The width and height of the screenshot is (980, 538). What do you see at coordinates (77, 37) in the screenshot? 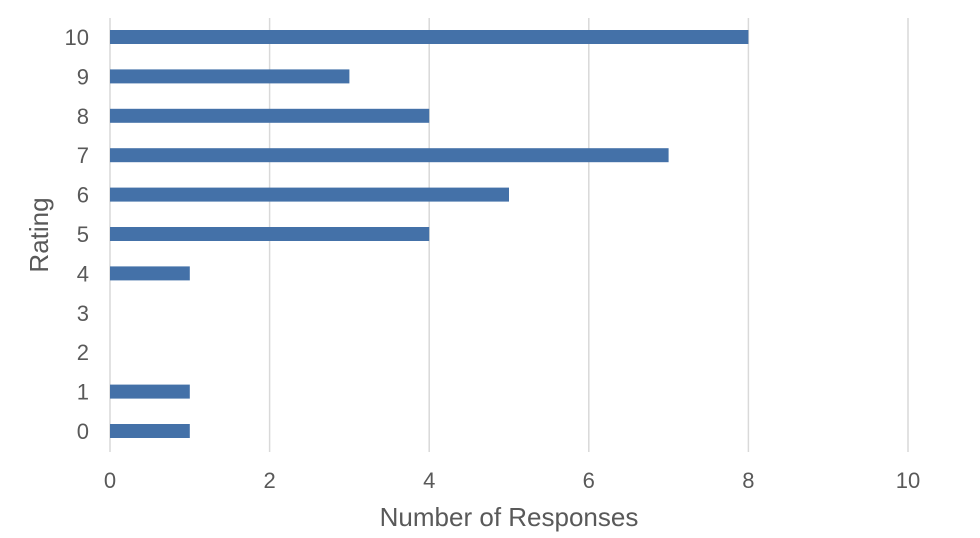
I see `y-tick-label: 10` at bounding box center [77, 37].